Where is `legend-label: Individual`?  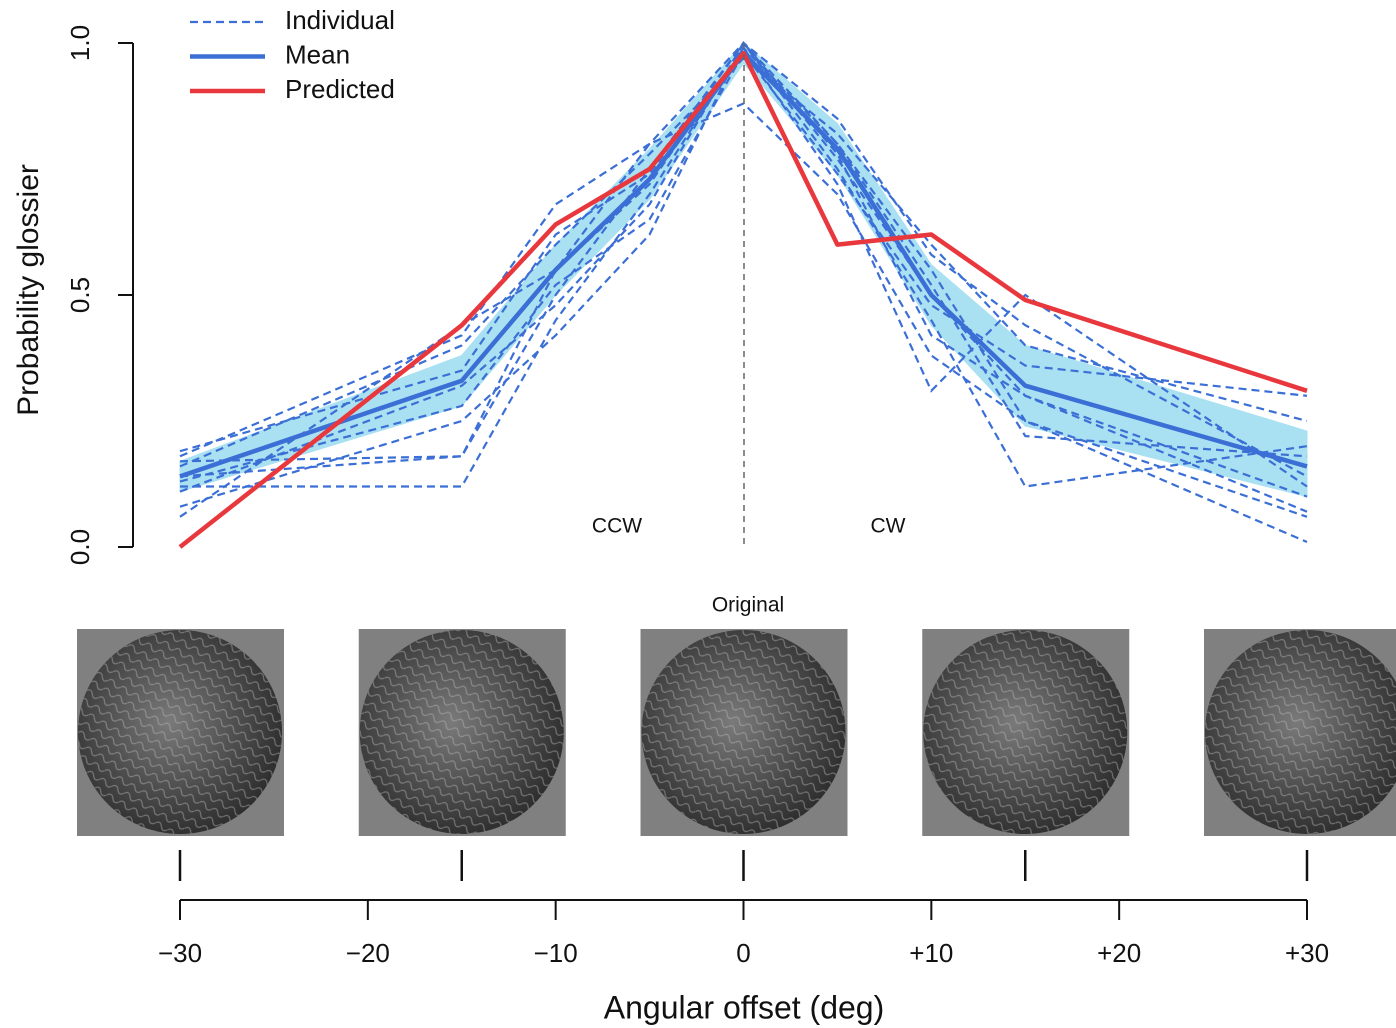
legend-label: Individual is located at coordinates (340, 20).